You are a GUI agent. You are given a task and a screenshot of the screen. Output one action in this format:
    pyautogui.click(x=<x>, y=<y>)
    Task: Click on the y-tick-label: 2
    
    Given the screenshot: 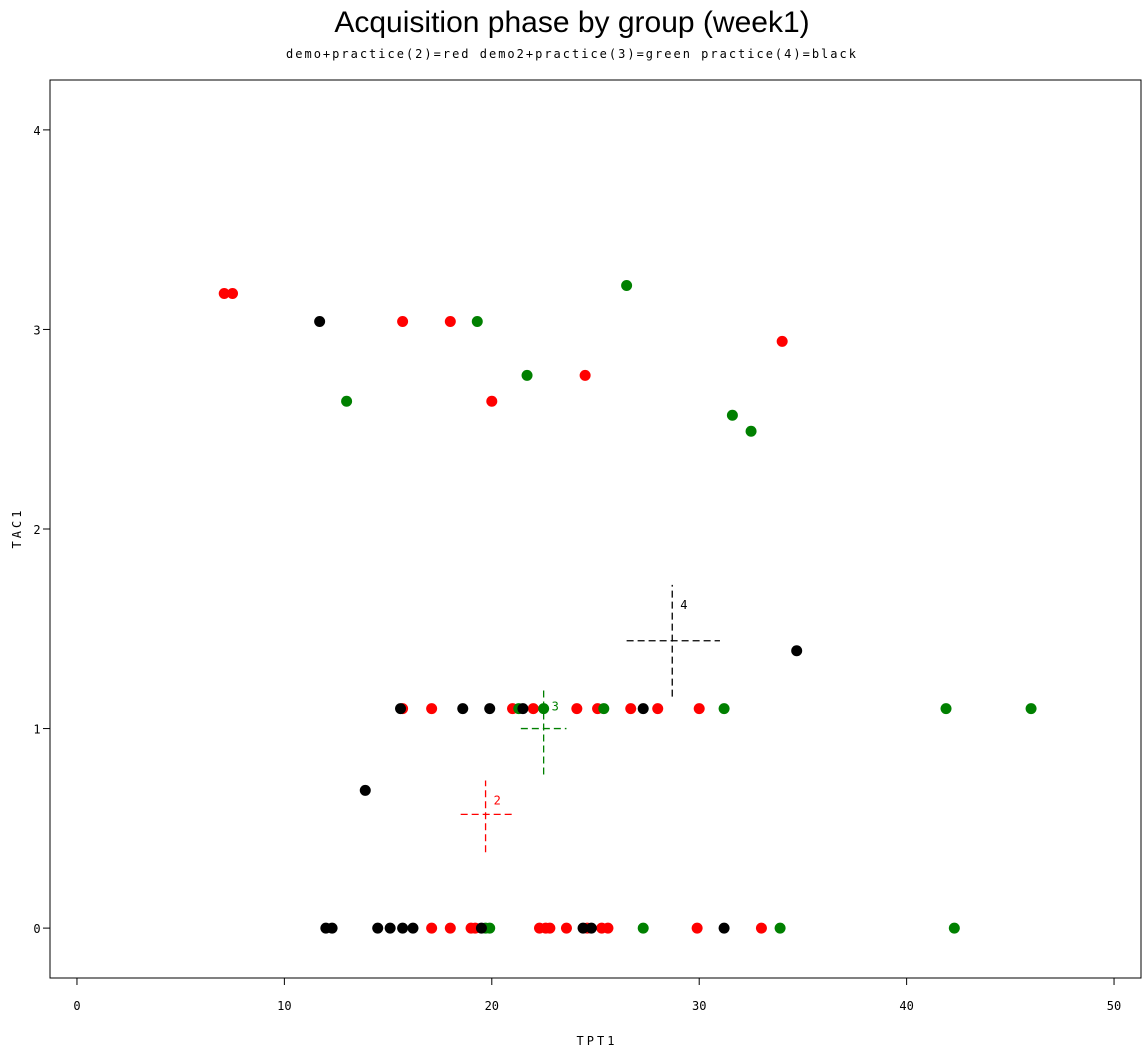 What is the action you would take?
    pyautogui.click(x=36, y=530)
    